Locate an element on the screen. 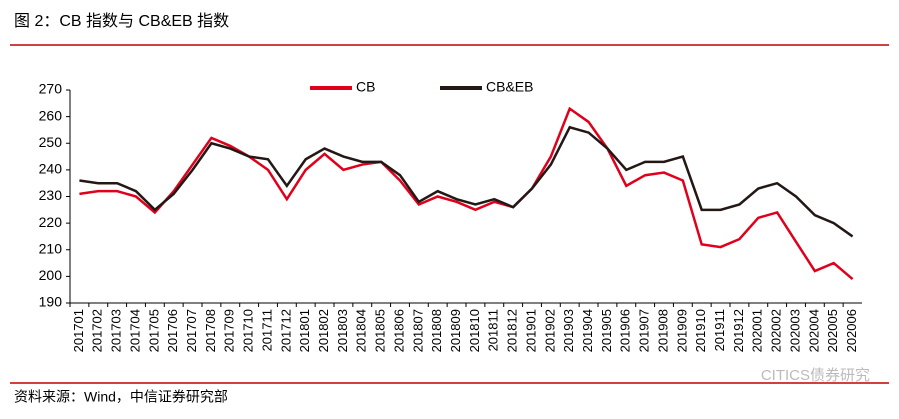 Image resolution: width=899 pixels, height=419 pixels. x-tick-label: 201902 is located at coordinates (549, 330).